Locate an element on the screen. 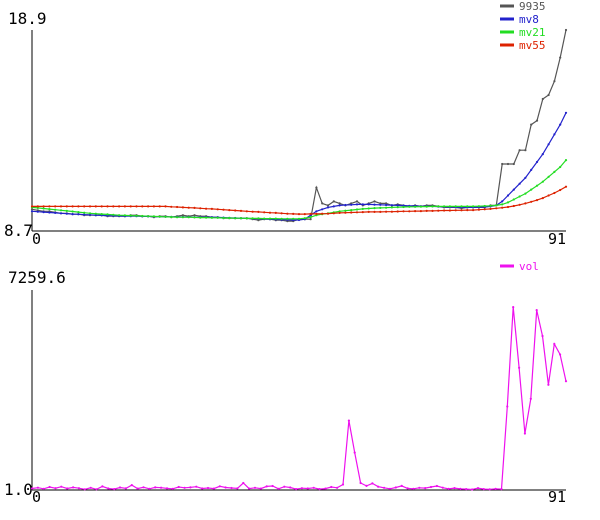 This screenshot has height=520, width=600. y-max-tick-label: 7259.6 is located at coordinates (37, 277).